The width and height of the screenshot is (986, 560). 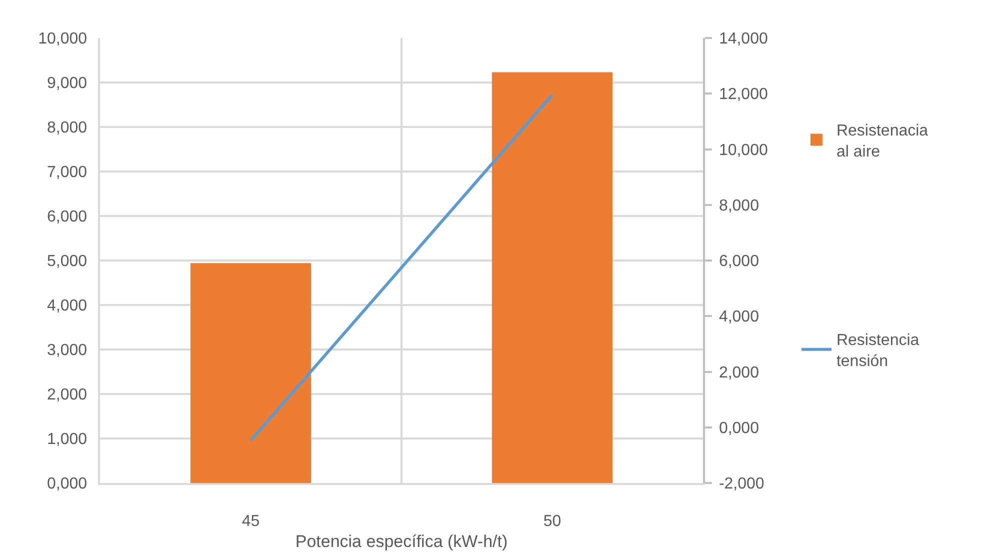 What do you see at coordinates (882, 141) in the screenshot?
I see `legend-label: Resistenacia al aire` at bounding box center [882, 141].